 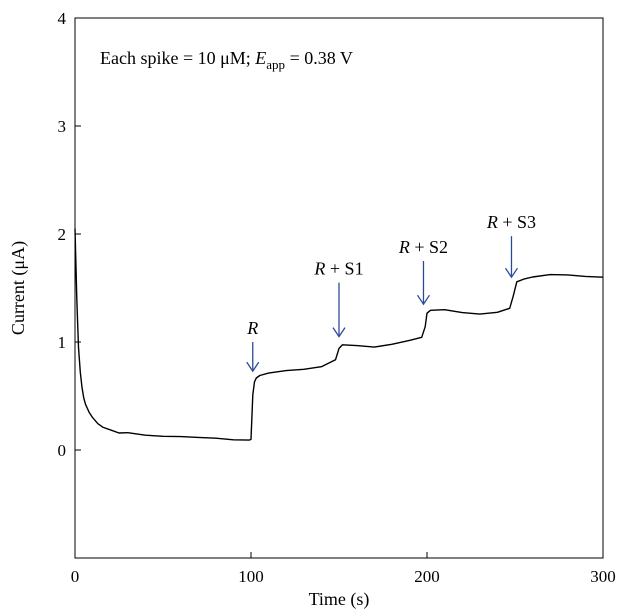 I want to click on marker-label: R, so click(x=252, y=328).